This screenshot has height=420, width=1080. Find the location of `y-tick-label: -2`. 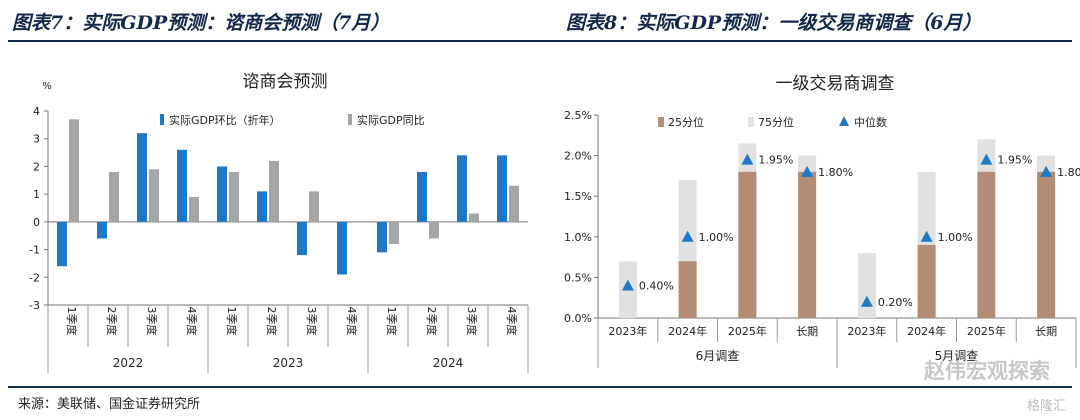

y-tick-label: -2 is located at coordinates (34, 277).